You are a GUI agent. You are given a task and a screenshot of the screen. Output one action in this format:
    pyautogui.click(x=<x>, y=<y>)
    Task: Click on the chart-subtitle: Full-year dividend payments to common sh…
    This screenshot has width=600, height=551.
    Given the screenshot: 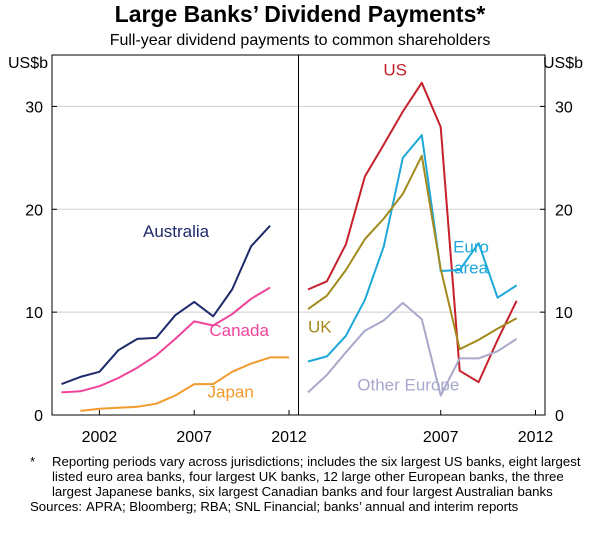 What is the action you would take?
    pyautogui.click(x=300, y=40)
    